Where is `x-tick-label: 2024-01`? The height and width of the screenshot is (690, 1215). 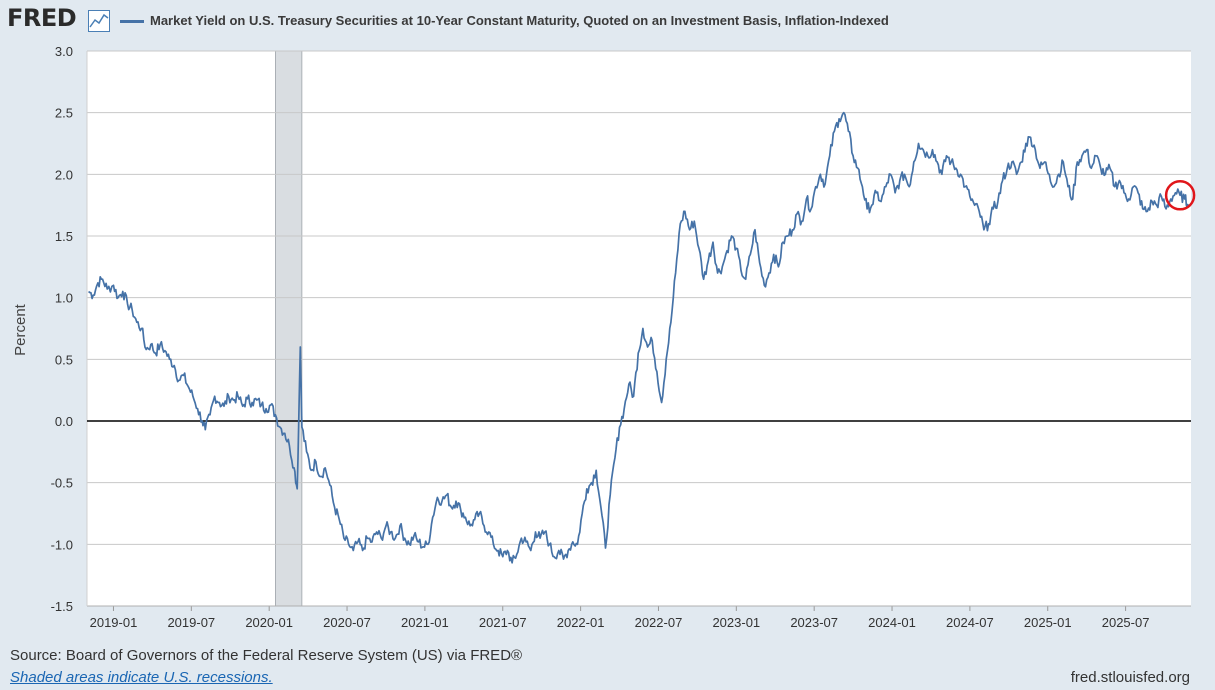 x-tick-label: 2024-01 is located at coordinates (892, 622).